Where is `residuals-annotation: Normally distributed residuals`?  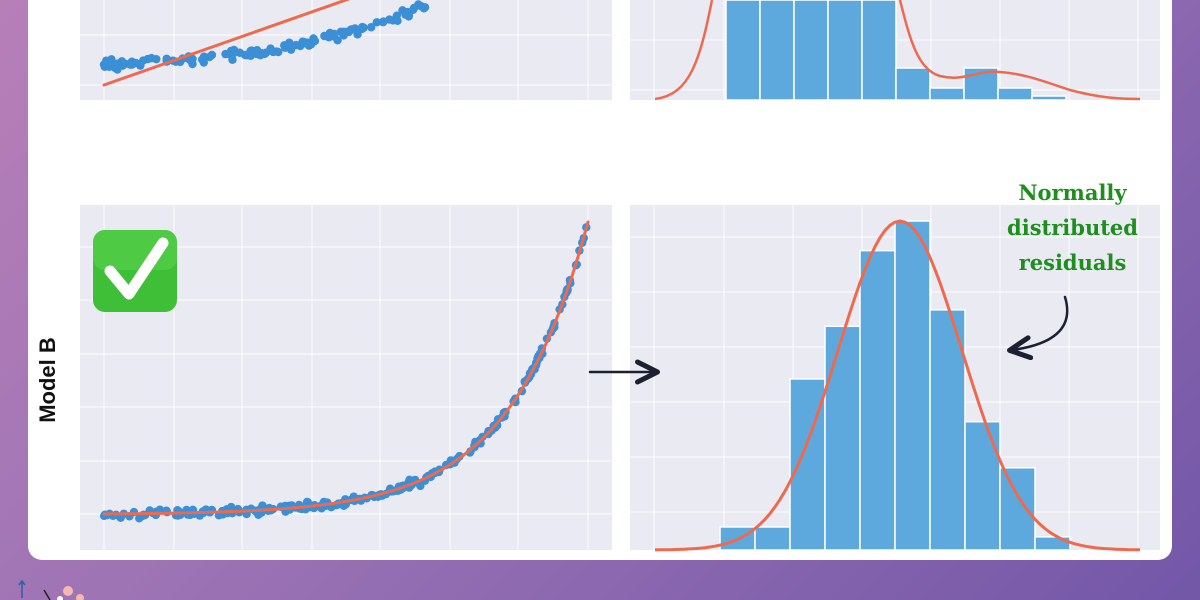 residuals-annotation: Normally distributed residuals is located at coordinates (1072, 227).